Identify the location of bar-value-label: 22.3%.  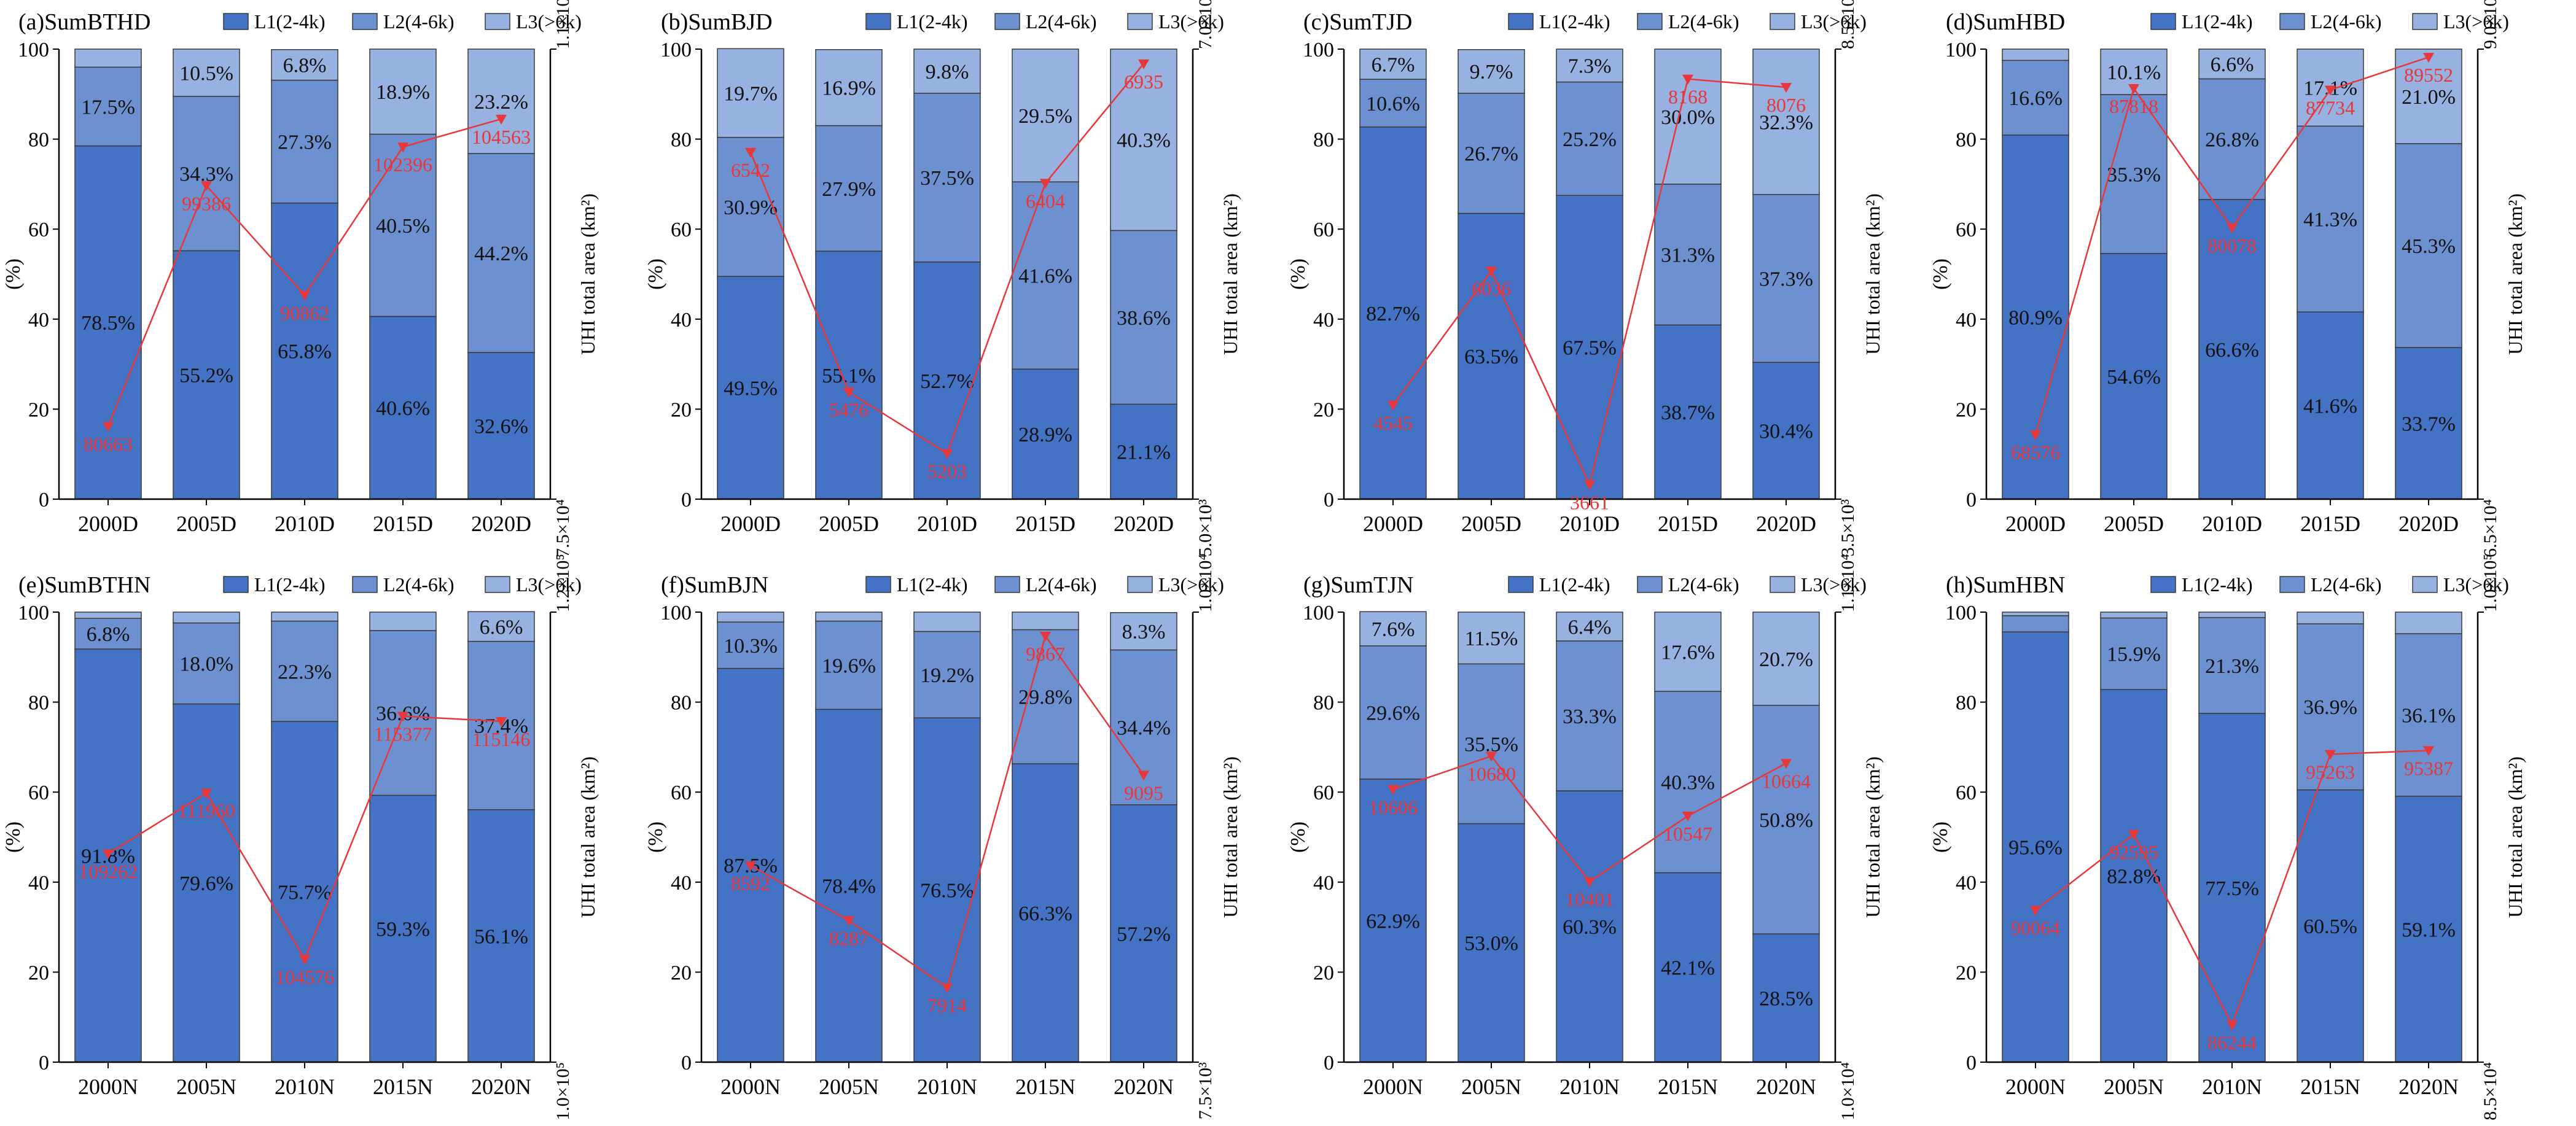
(305, 672).